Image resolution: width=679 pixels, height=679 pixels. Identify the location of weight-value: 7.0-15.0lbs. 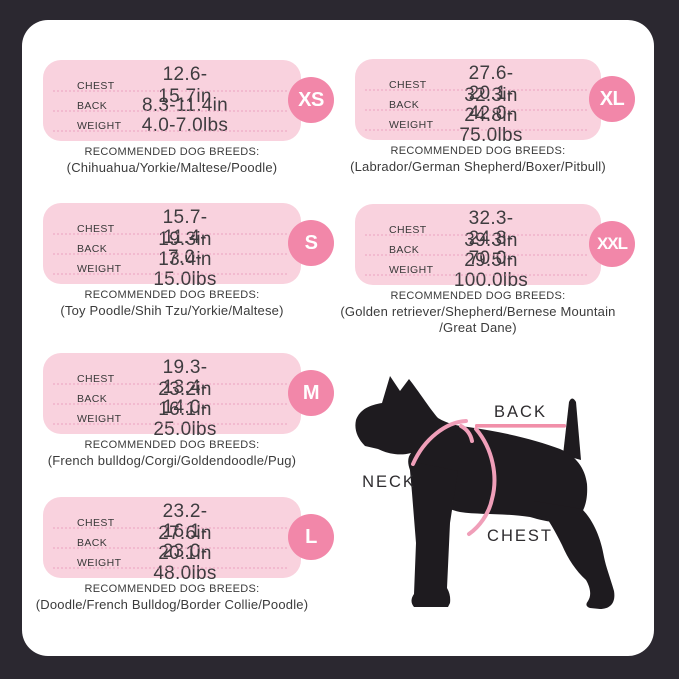
(185, 268).